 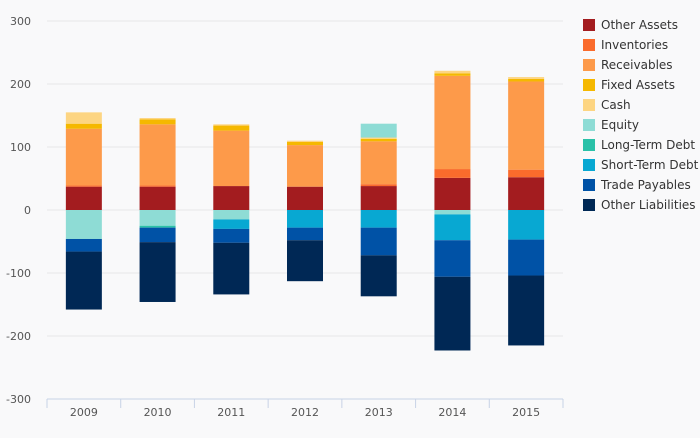 I want to click on bar-segment-trade-payables-2015, so click(x=526, y=257).